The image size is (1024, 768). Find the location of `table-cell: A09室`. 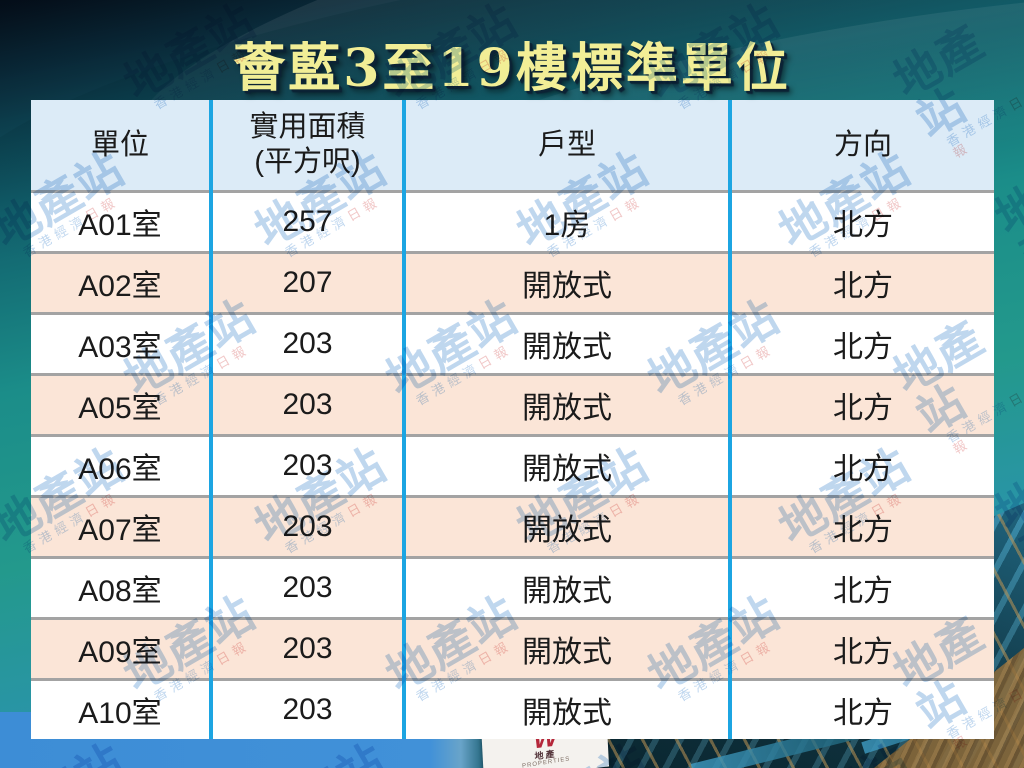

table-cell: A09室 is located at coordinates (122, 649).